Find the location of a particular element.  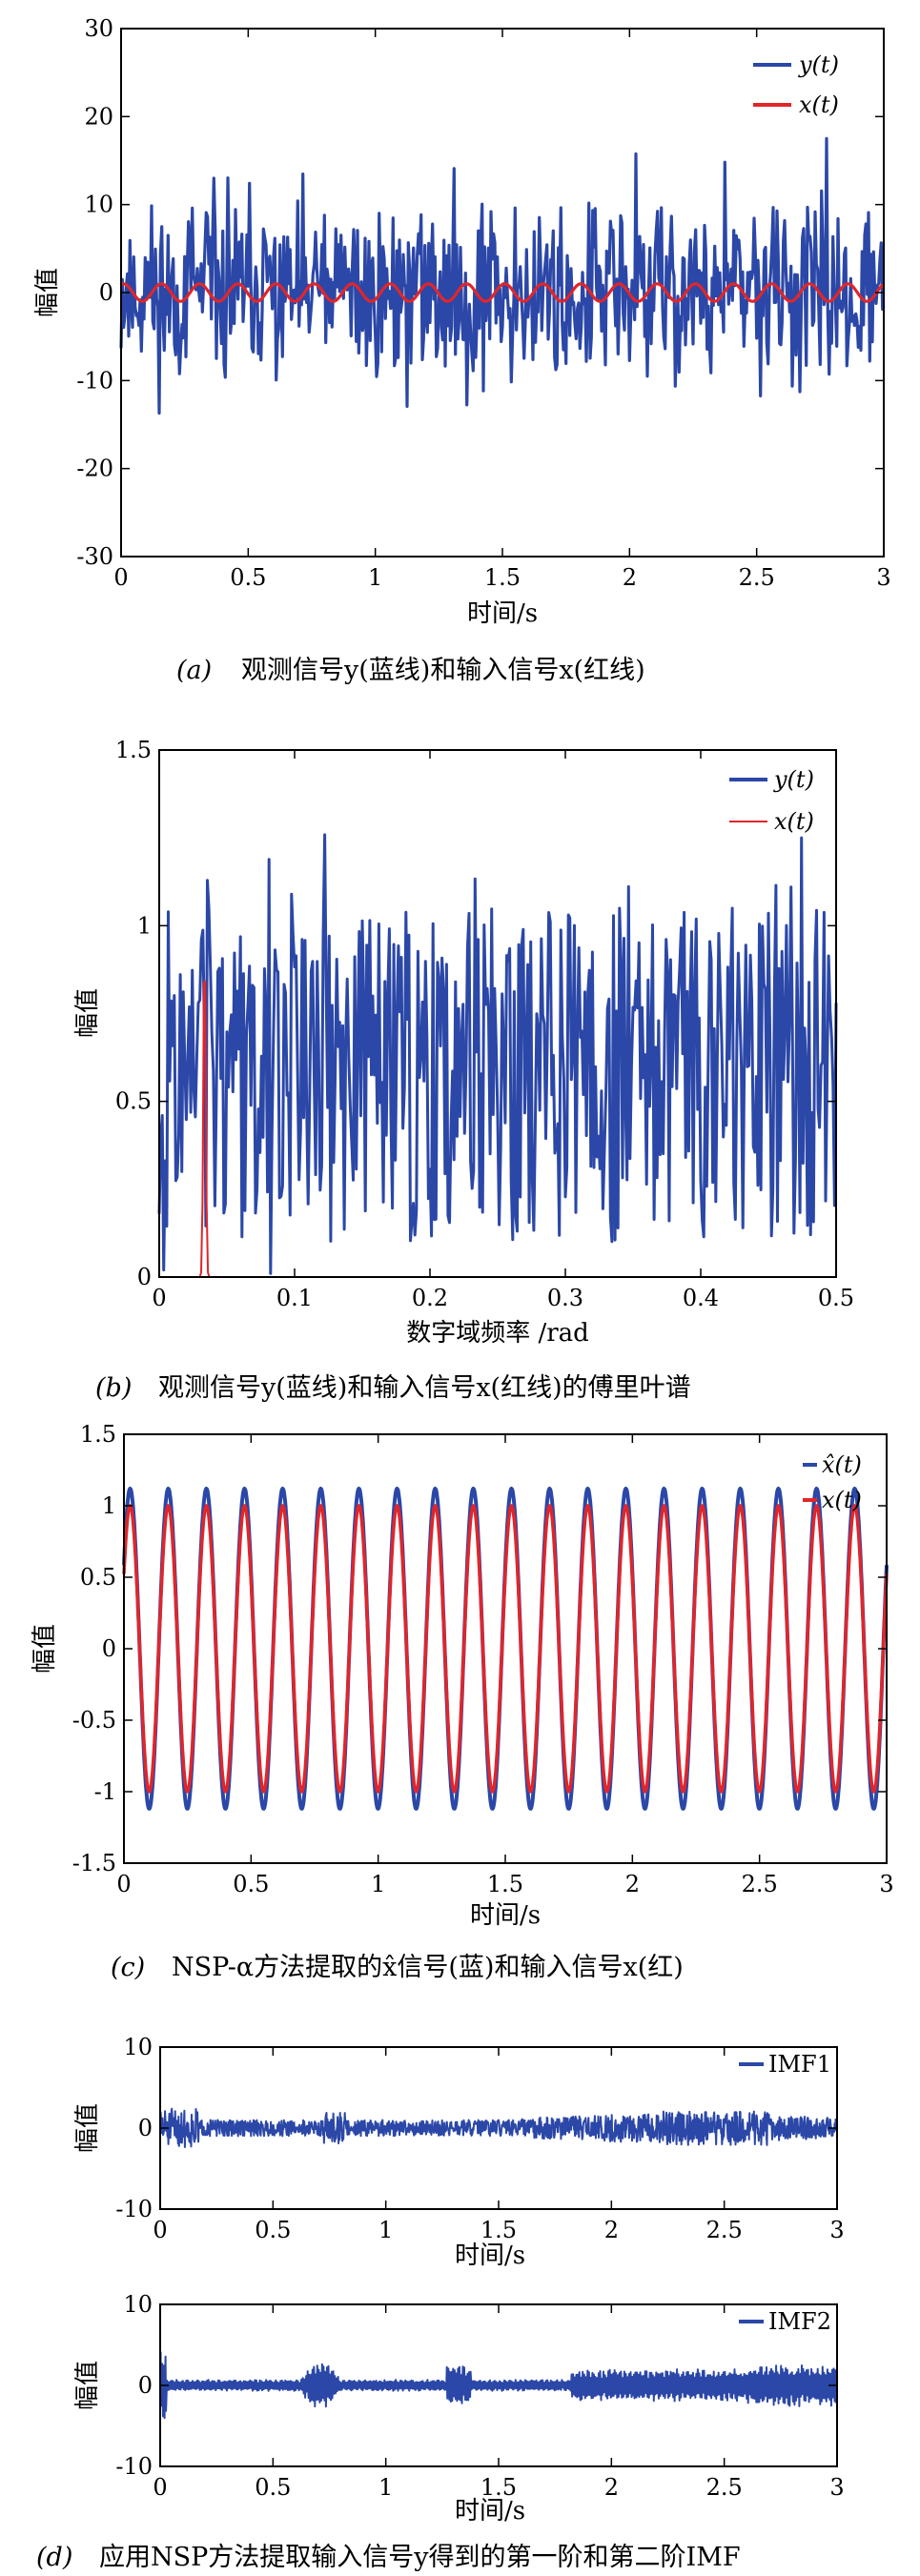

caption-d-text: 应用NSP方法提取输入信号y得到的第一阶和第二阶IMF is located at coordinates (420, 2557).